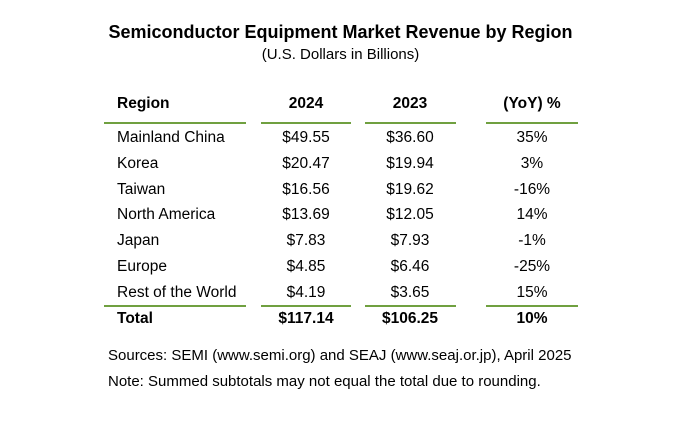 This screenshot has width=681, height=434. What do you see at coordinates (340, 140) in the screenshot?
I see `table-row: Mainland China $49.55 $36.60 35%` at bounding box center [340, 140].